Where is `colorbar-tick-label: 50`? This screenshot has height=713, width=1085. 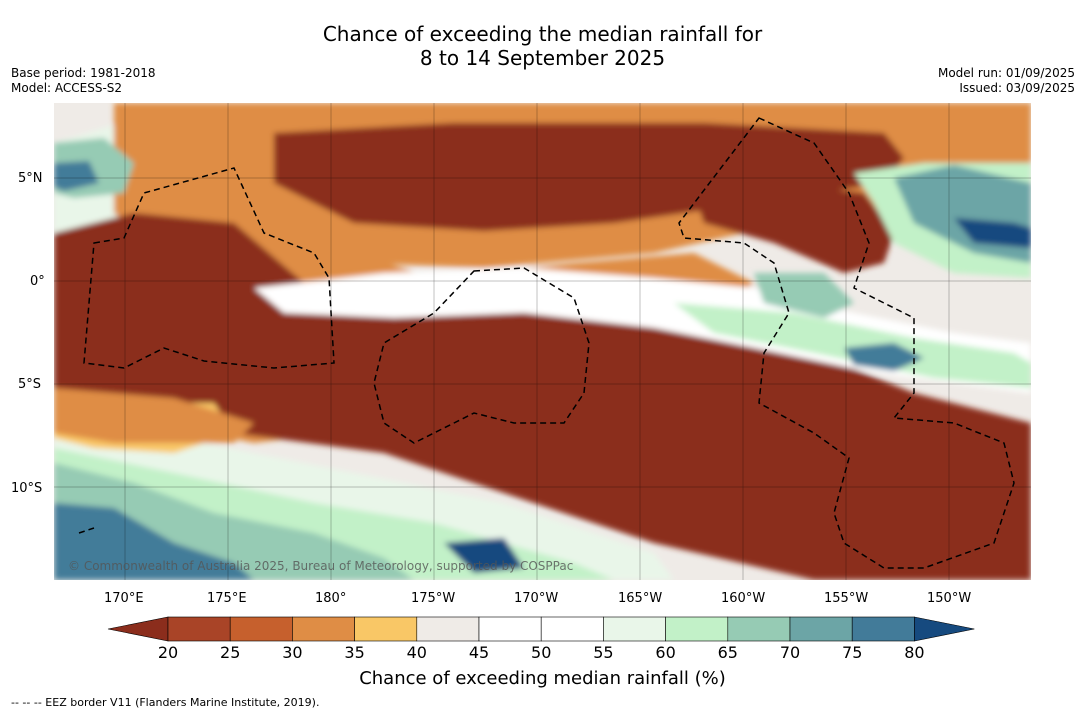
colorbar-tick-label: 50 is located at coordinates (541, 652).